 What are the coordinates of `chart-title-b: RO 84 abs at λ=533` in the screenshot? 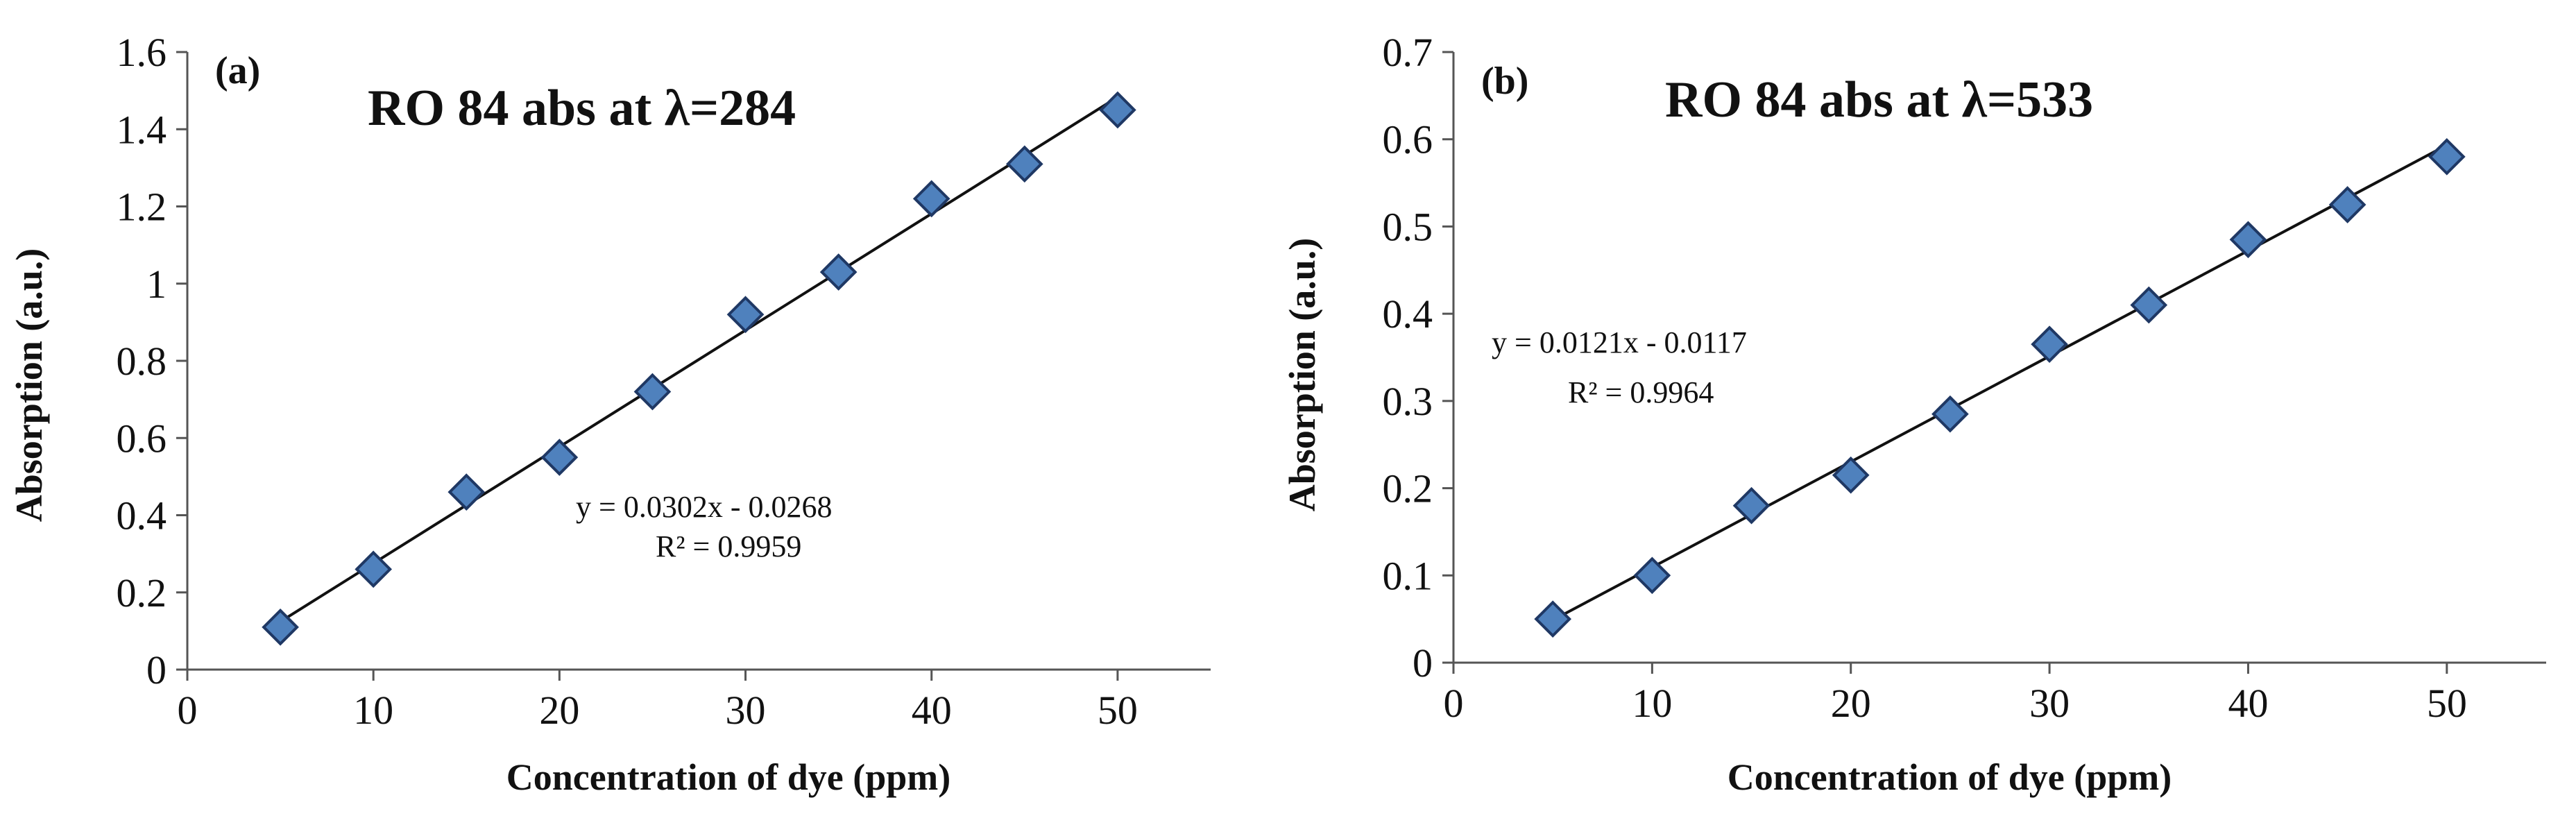 It's located at (1879, 99).